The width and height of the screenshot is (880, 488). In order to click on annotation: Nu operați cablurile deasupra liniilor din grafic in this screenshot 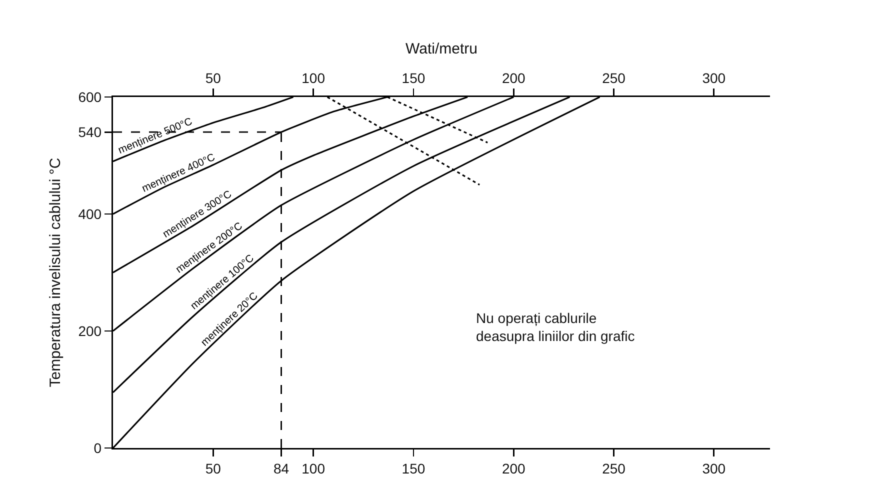, I will do `click(555, 327)`.